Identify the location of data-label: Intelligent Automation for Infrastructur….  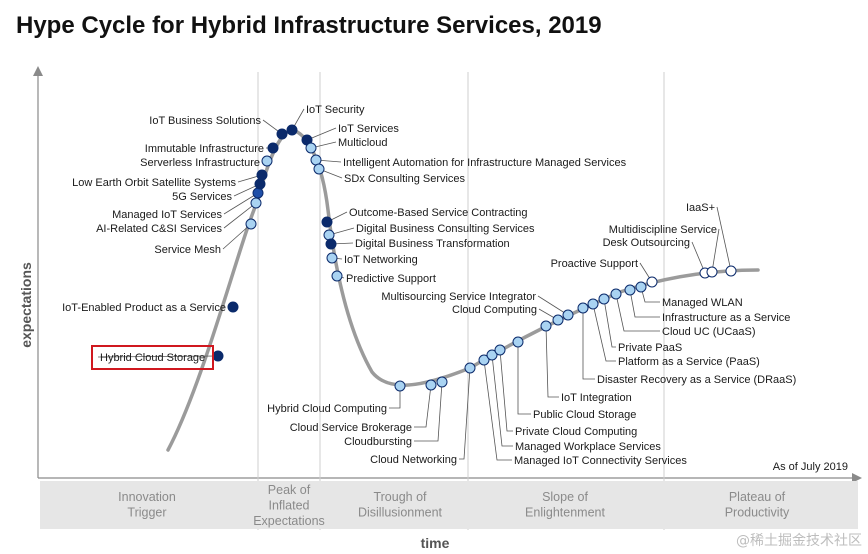
(485, 163).